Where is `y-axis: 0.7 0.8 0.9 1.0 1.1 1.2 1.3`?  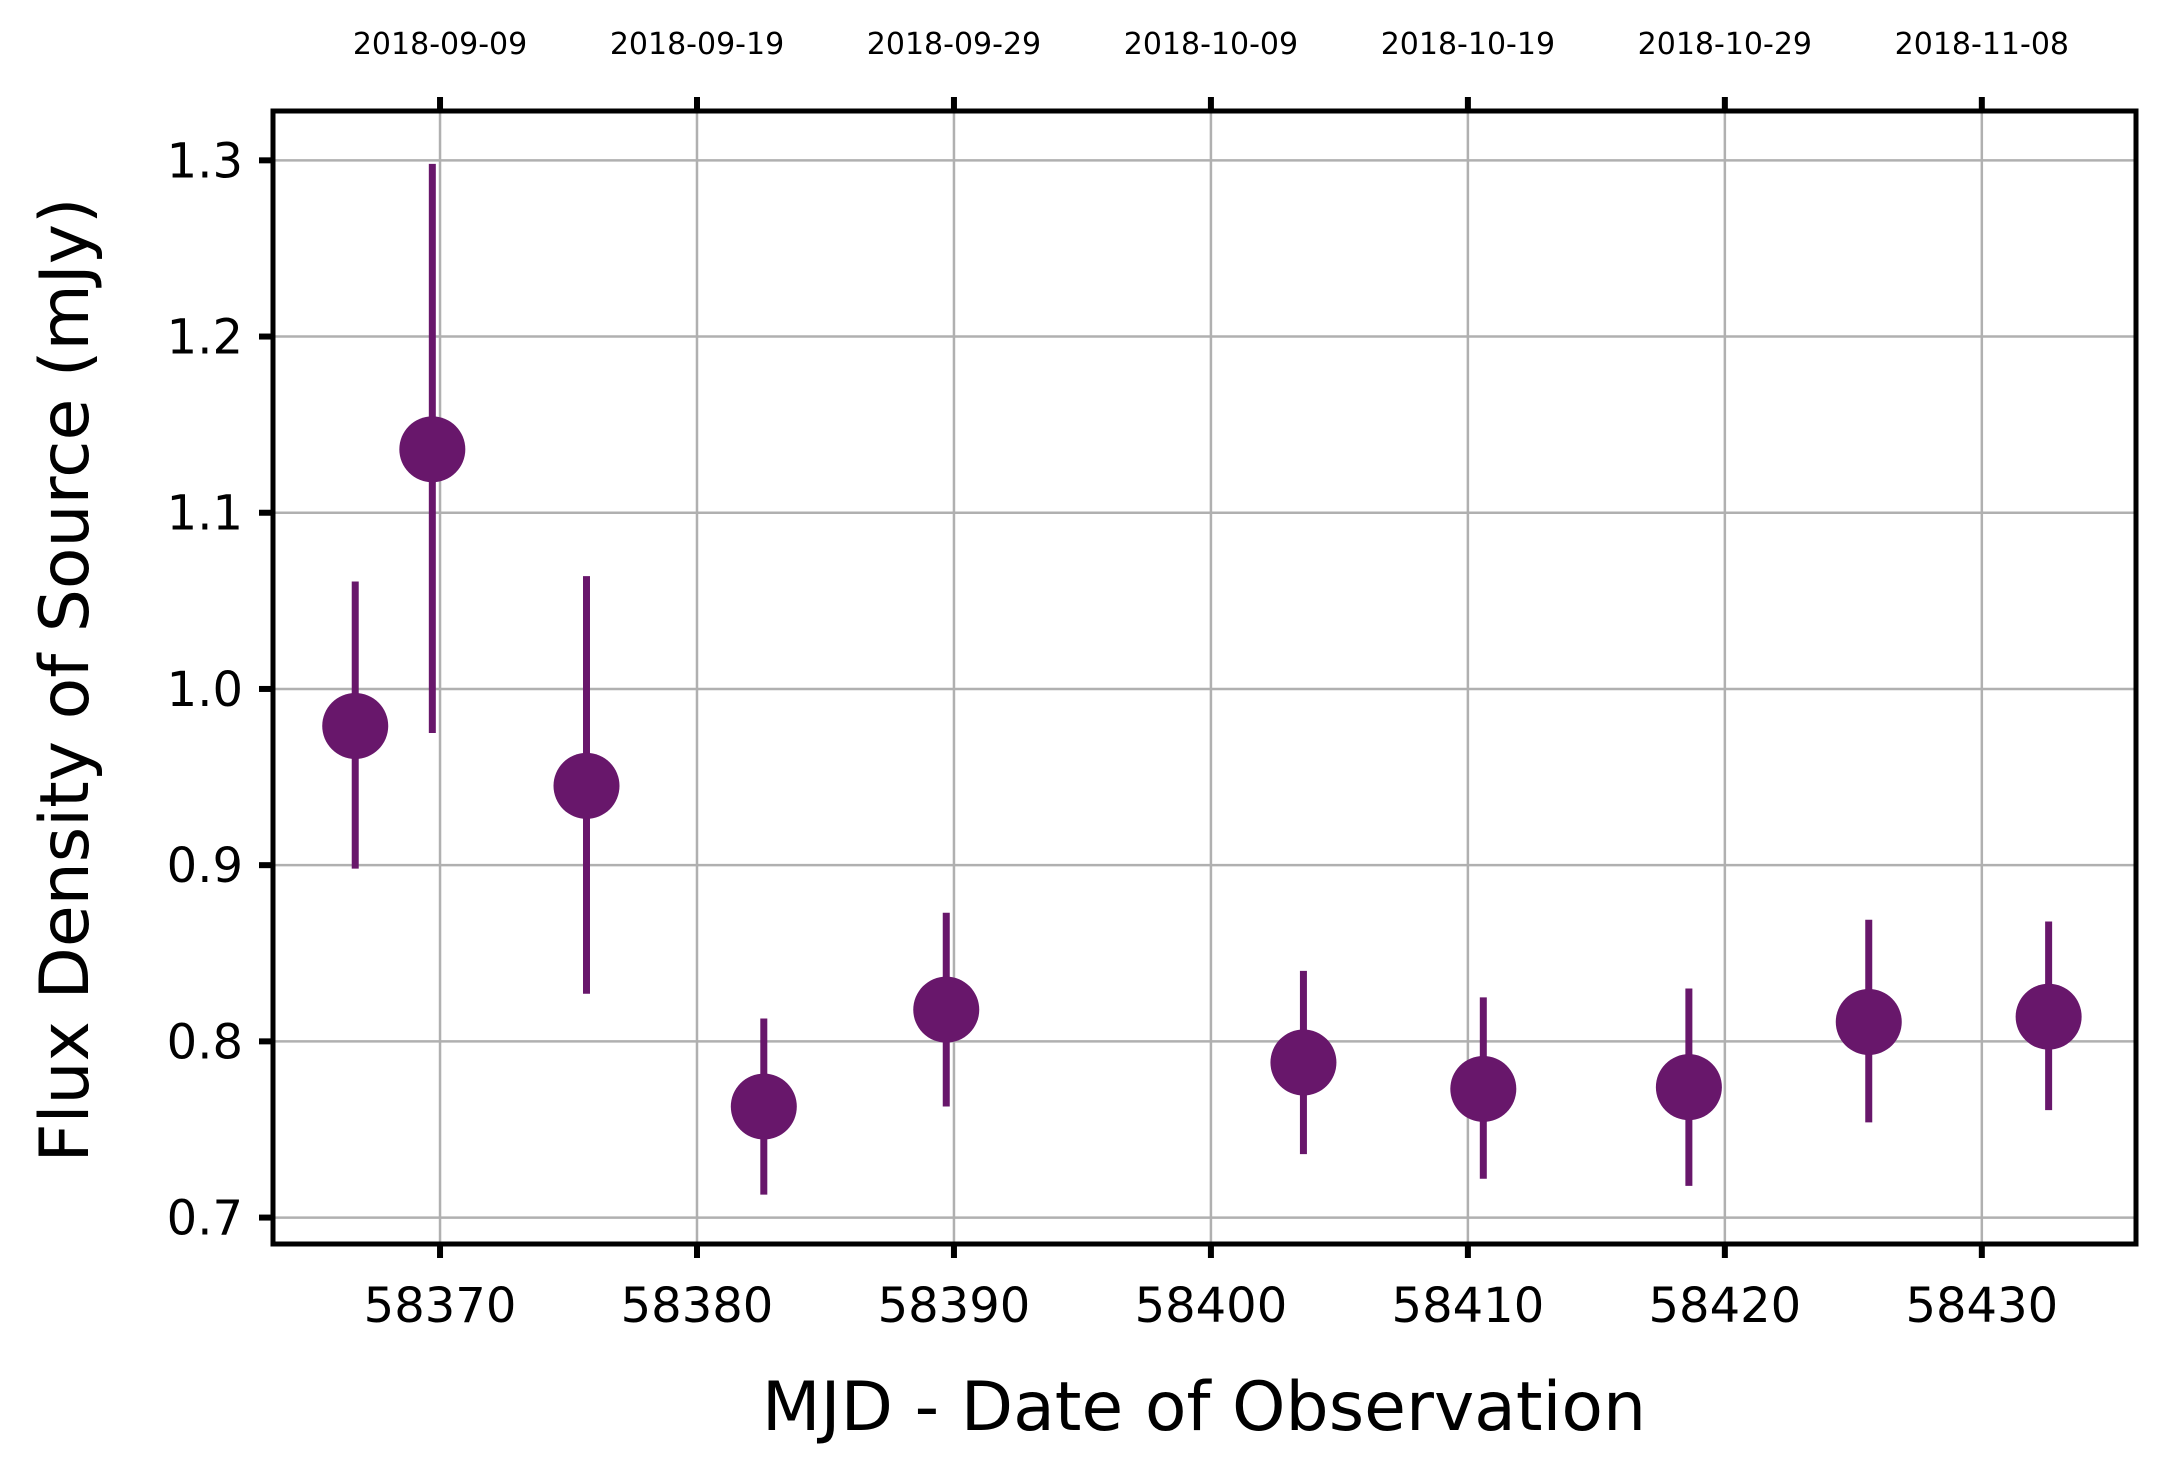 y-axis: 0.7 0.8 0.9 1.0 1.1 1.2 1.3 is located at coordinates (220, 690).